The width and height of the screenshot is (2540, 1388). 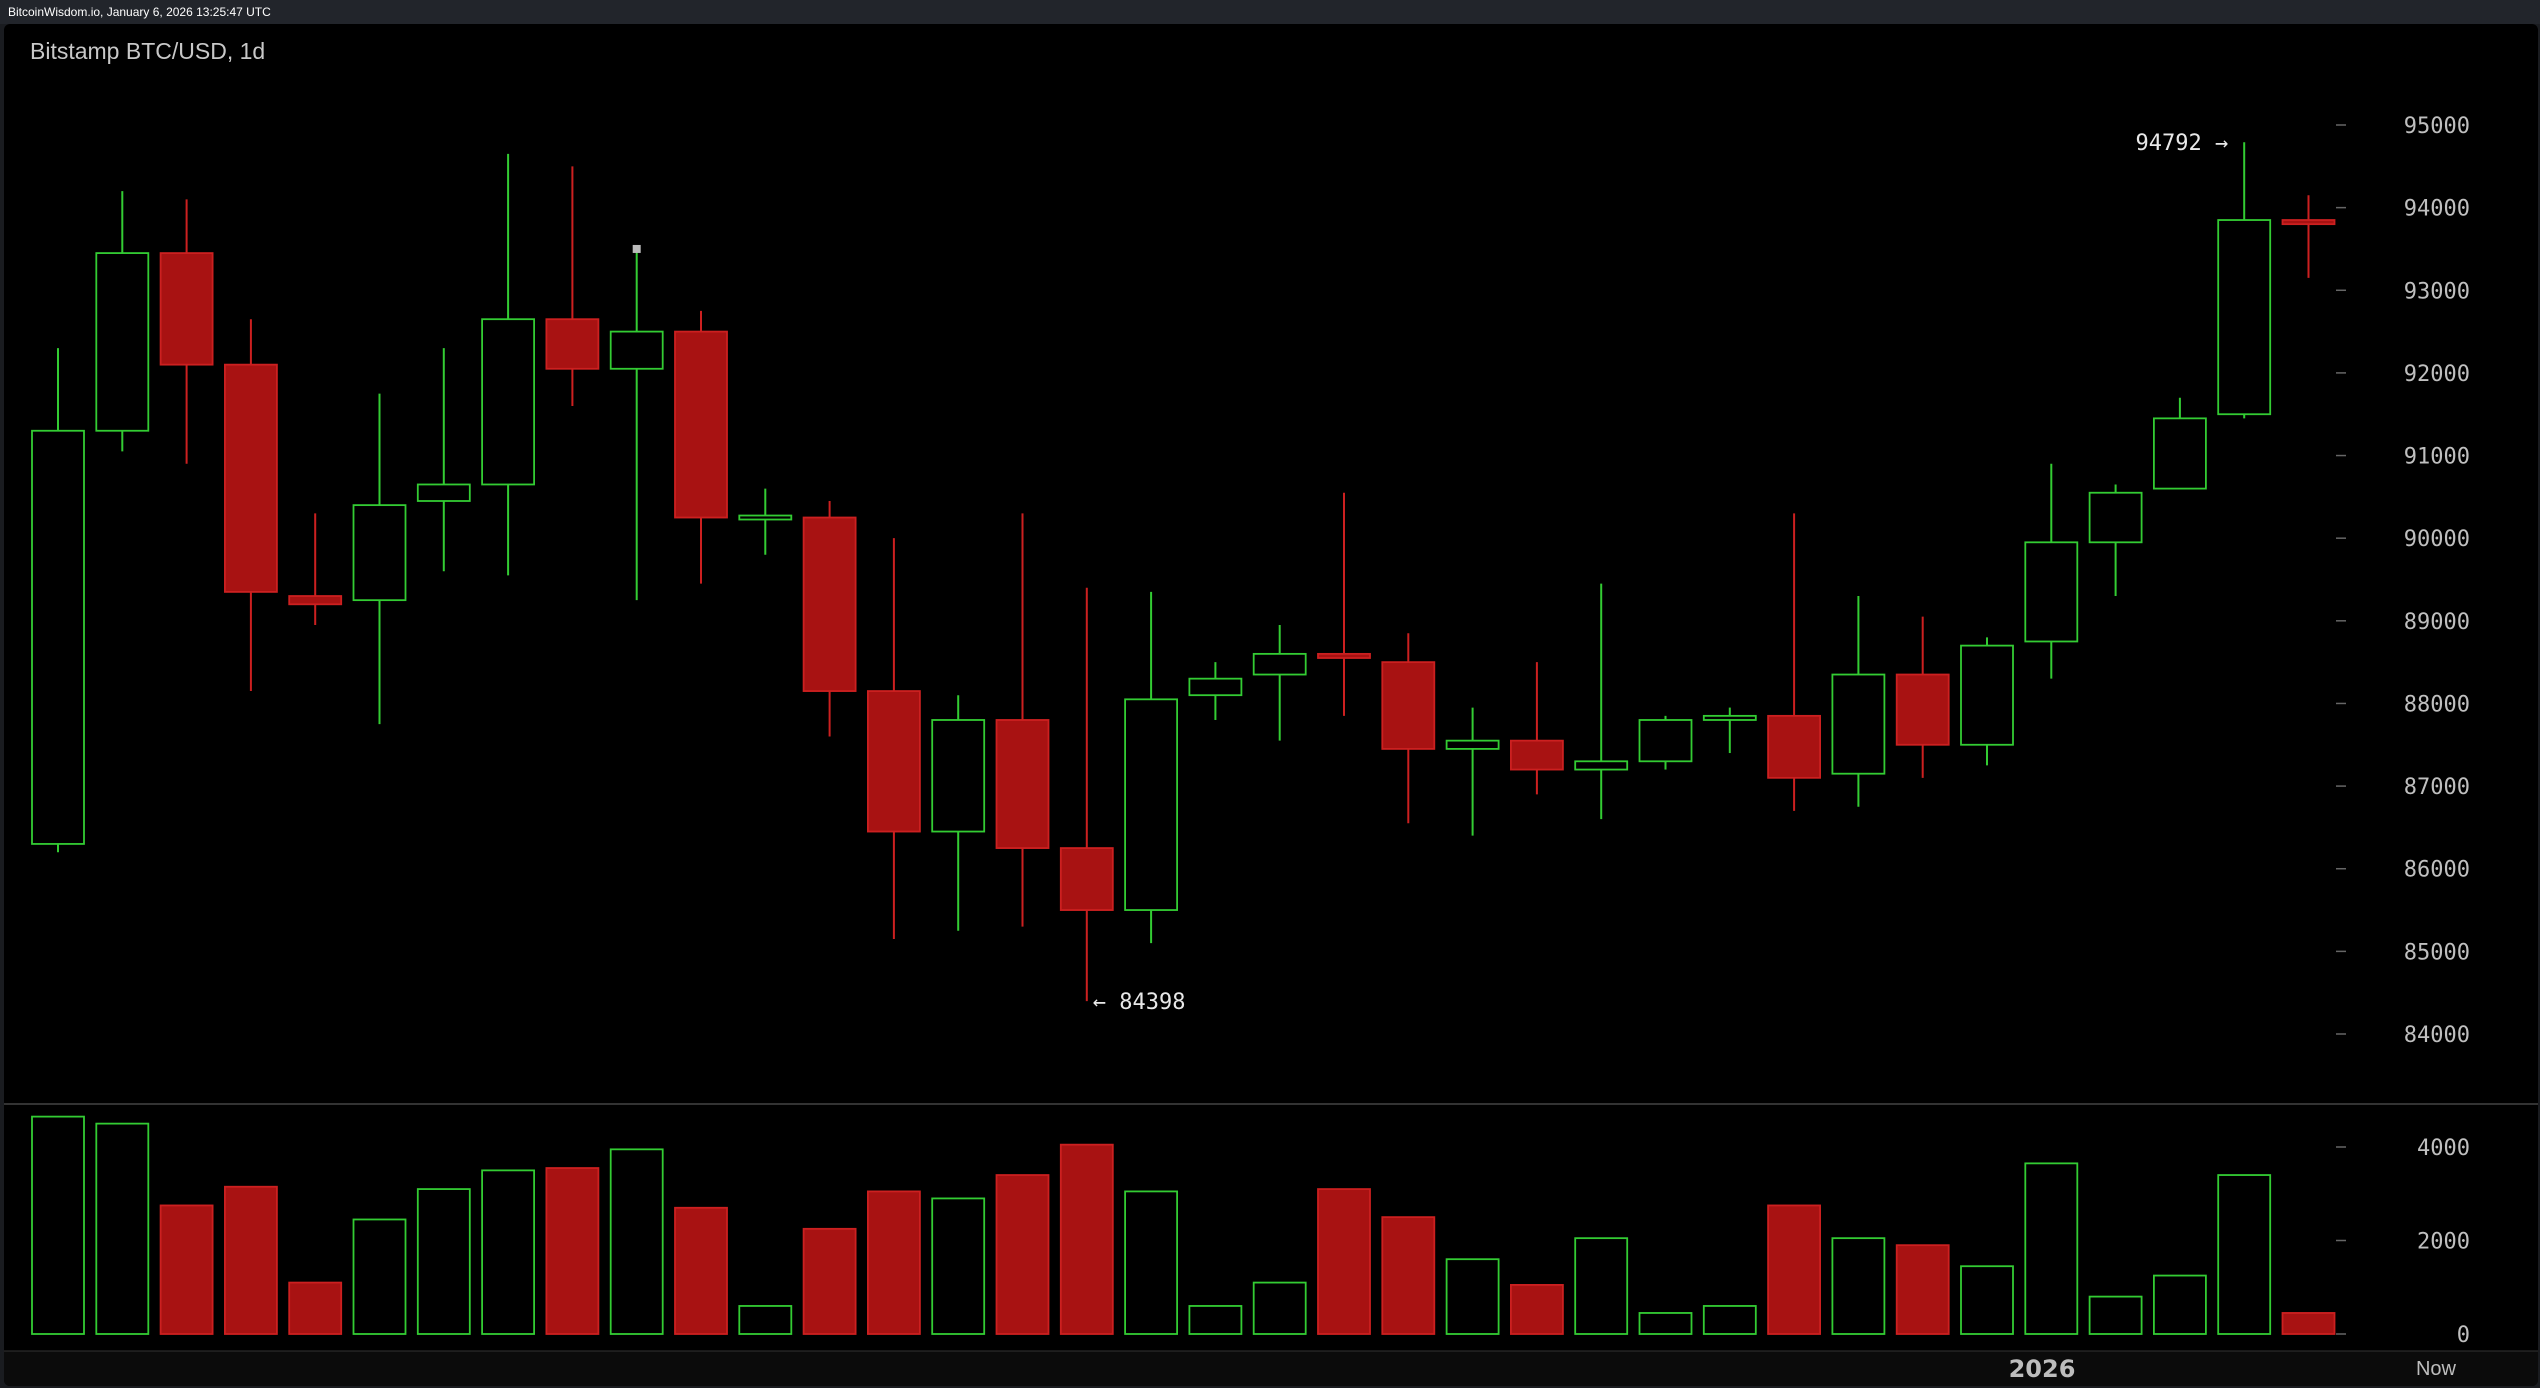 What do you see at coordinates (2437, 1035) in the screenshot?
I see `price-tick-label: 84000` at bounding box center [2437, 1035].